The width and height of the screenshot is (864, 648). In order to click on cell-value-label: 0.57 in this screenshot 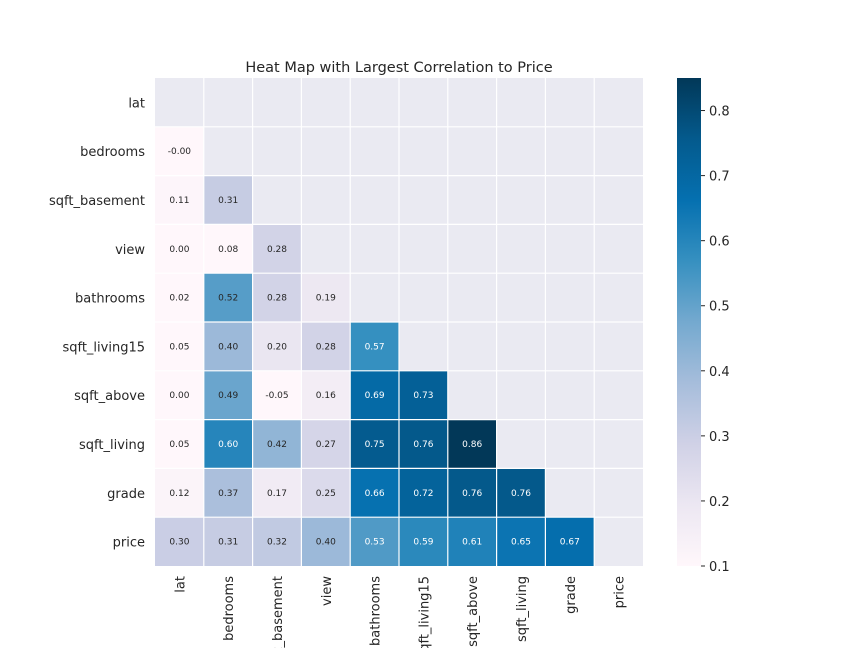, I will do `click(375, 347)`.